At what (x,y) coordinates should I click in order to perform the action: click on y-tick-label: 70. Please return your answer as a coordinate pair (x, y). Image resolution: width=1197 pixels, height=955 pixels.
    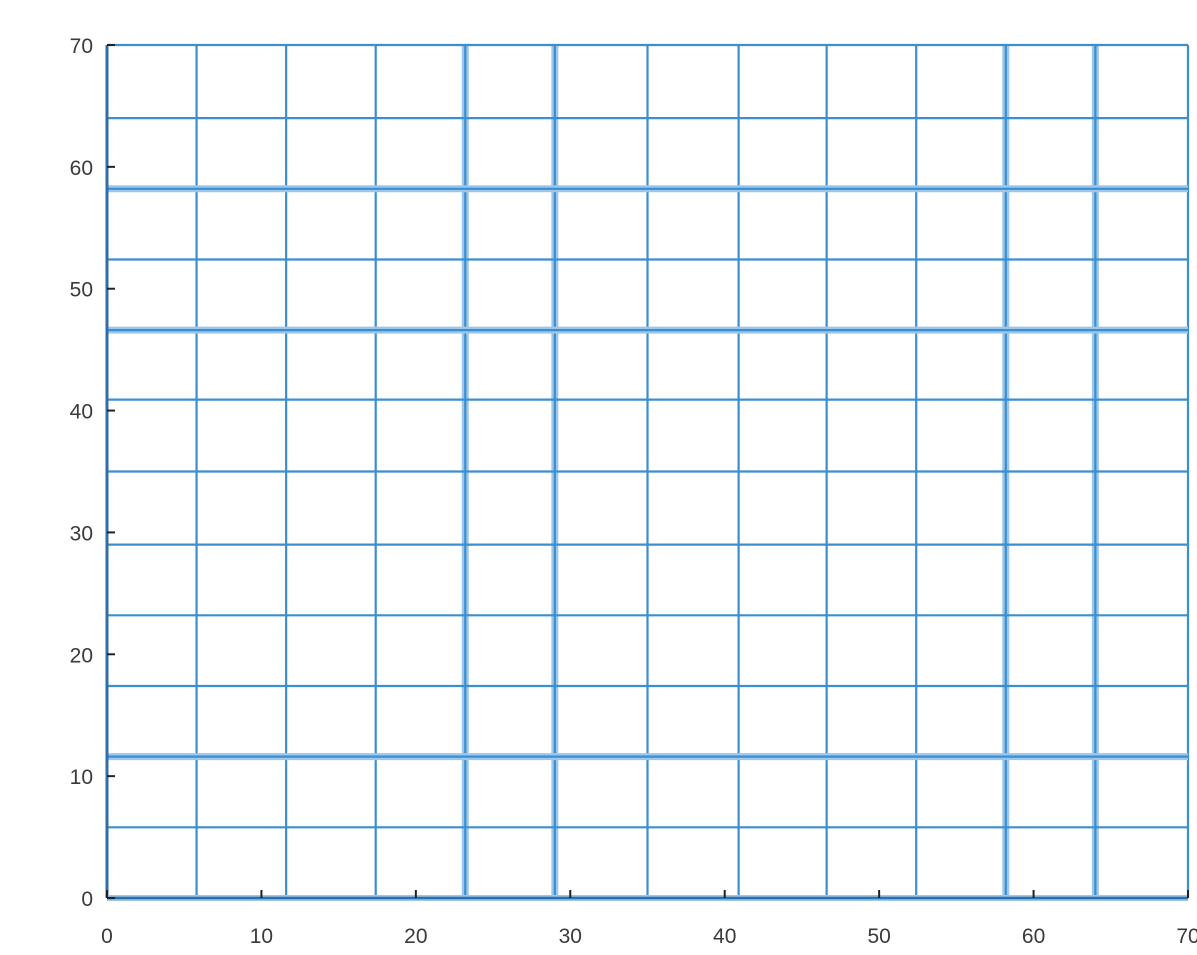
    Looking at the image, I should click on (81, 46).